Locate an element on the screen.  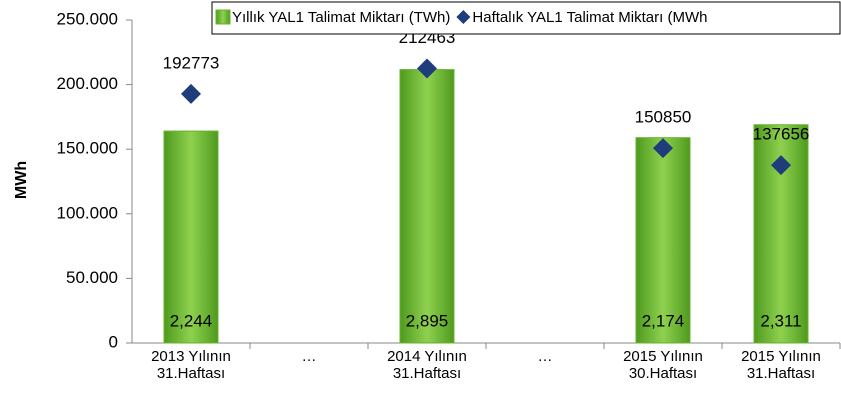
y-axis-label: MWh is located at coordinates (21, 180).